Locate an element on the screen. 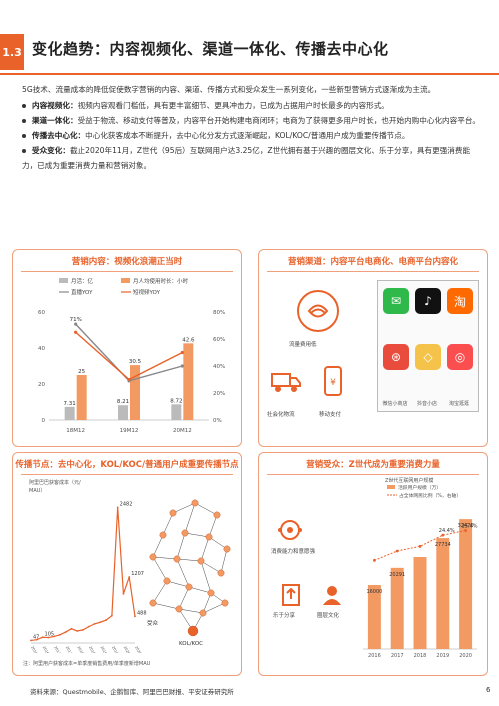 This screenshot has height=706, width=499. bar-label: 16000 is located at coordinates (374, 592).